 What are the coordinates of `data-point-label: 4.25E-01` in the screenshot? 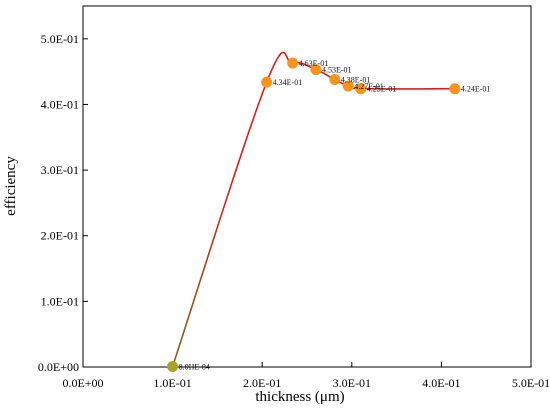 It's located at (382, 89).